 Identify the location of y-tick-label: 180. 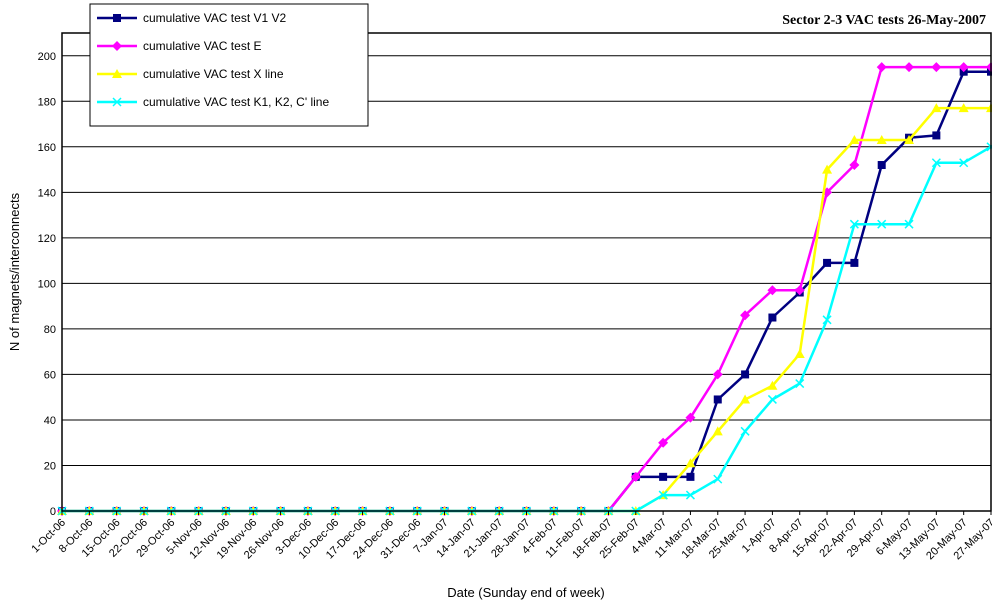
(47, 102).